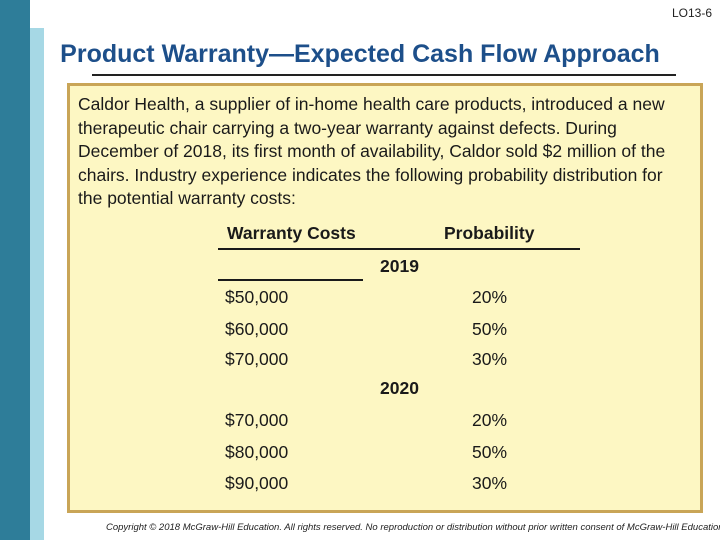  Describe the element at coordinates (257, 452) in the screenshot. I see `cost-cell: $80,000` at that location.